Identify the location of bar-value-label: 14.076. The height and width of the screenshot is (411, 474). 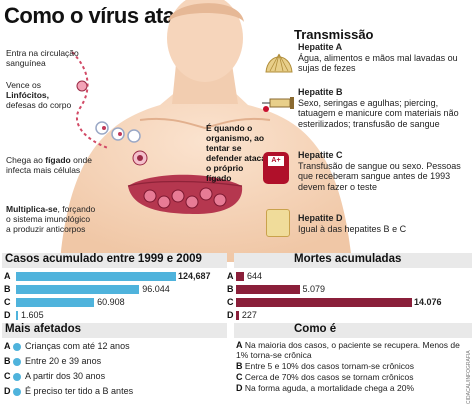
(428, 302).